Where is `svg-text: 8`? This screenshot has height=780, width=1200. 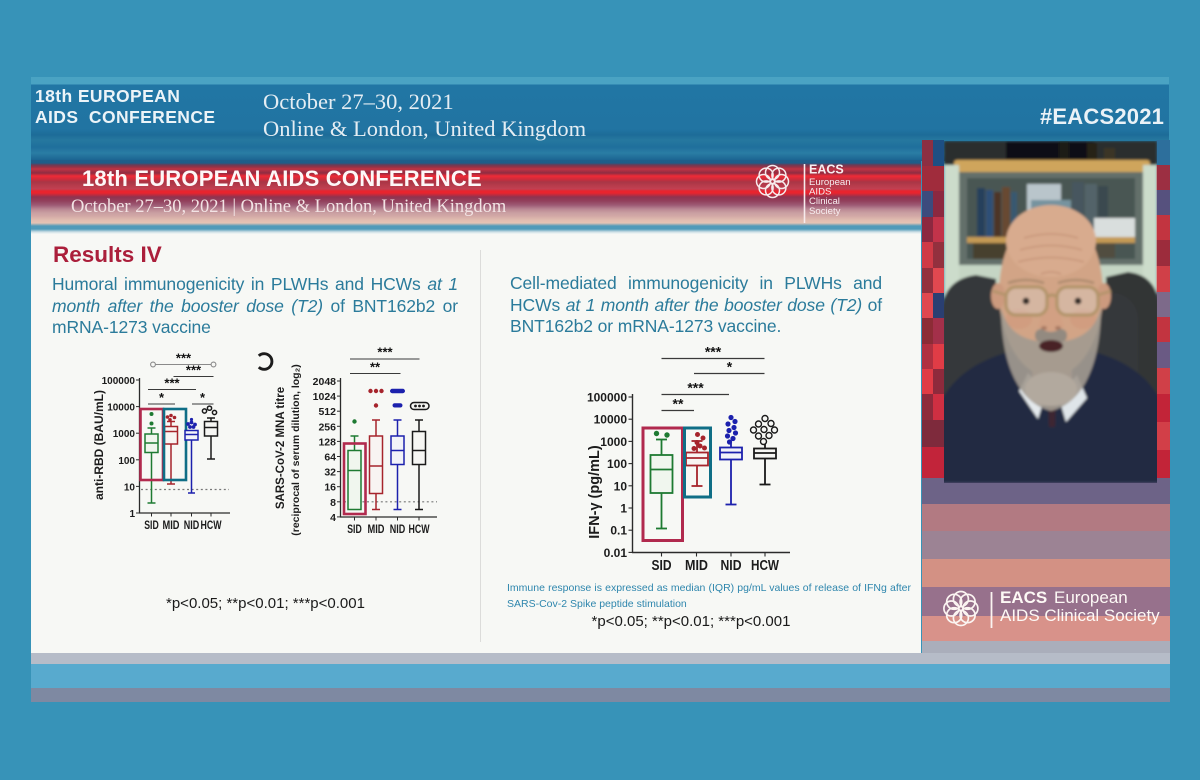 svg-text: 8 is located at coordinates (333, 503).